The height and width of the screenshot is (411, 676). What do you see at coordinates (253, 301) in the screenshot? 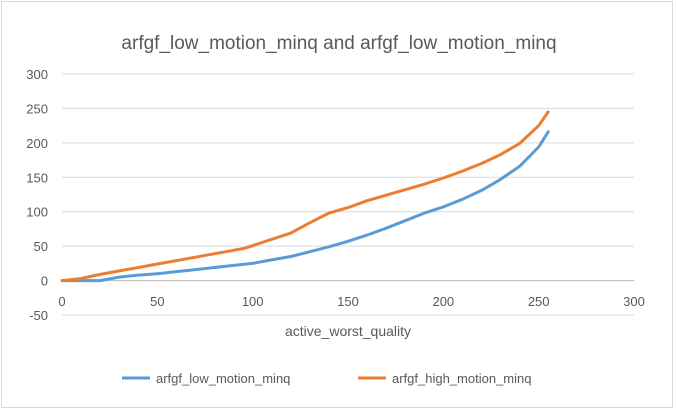
I see `x-tick-label: 100` at bounding box center [253, 301].